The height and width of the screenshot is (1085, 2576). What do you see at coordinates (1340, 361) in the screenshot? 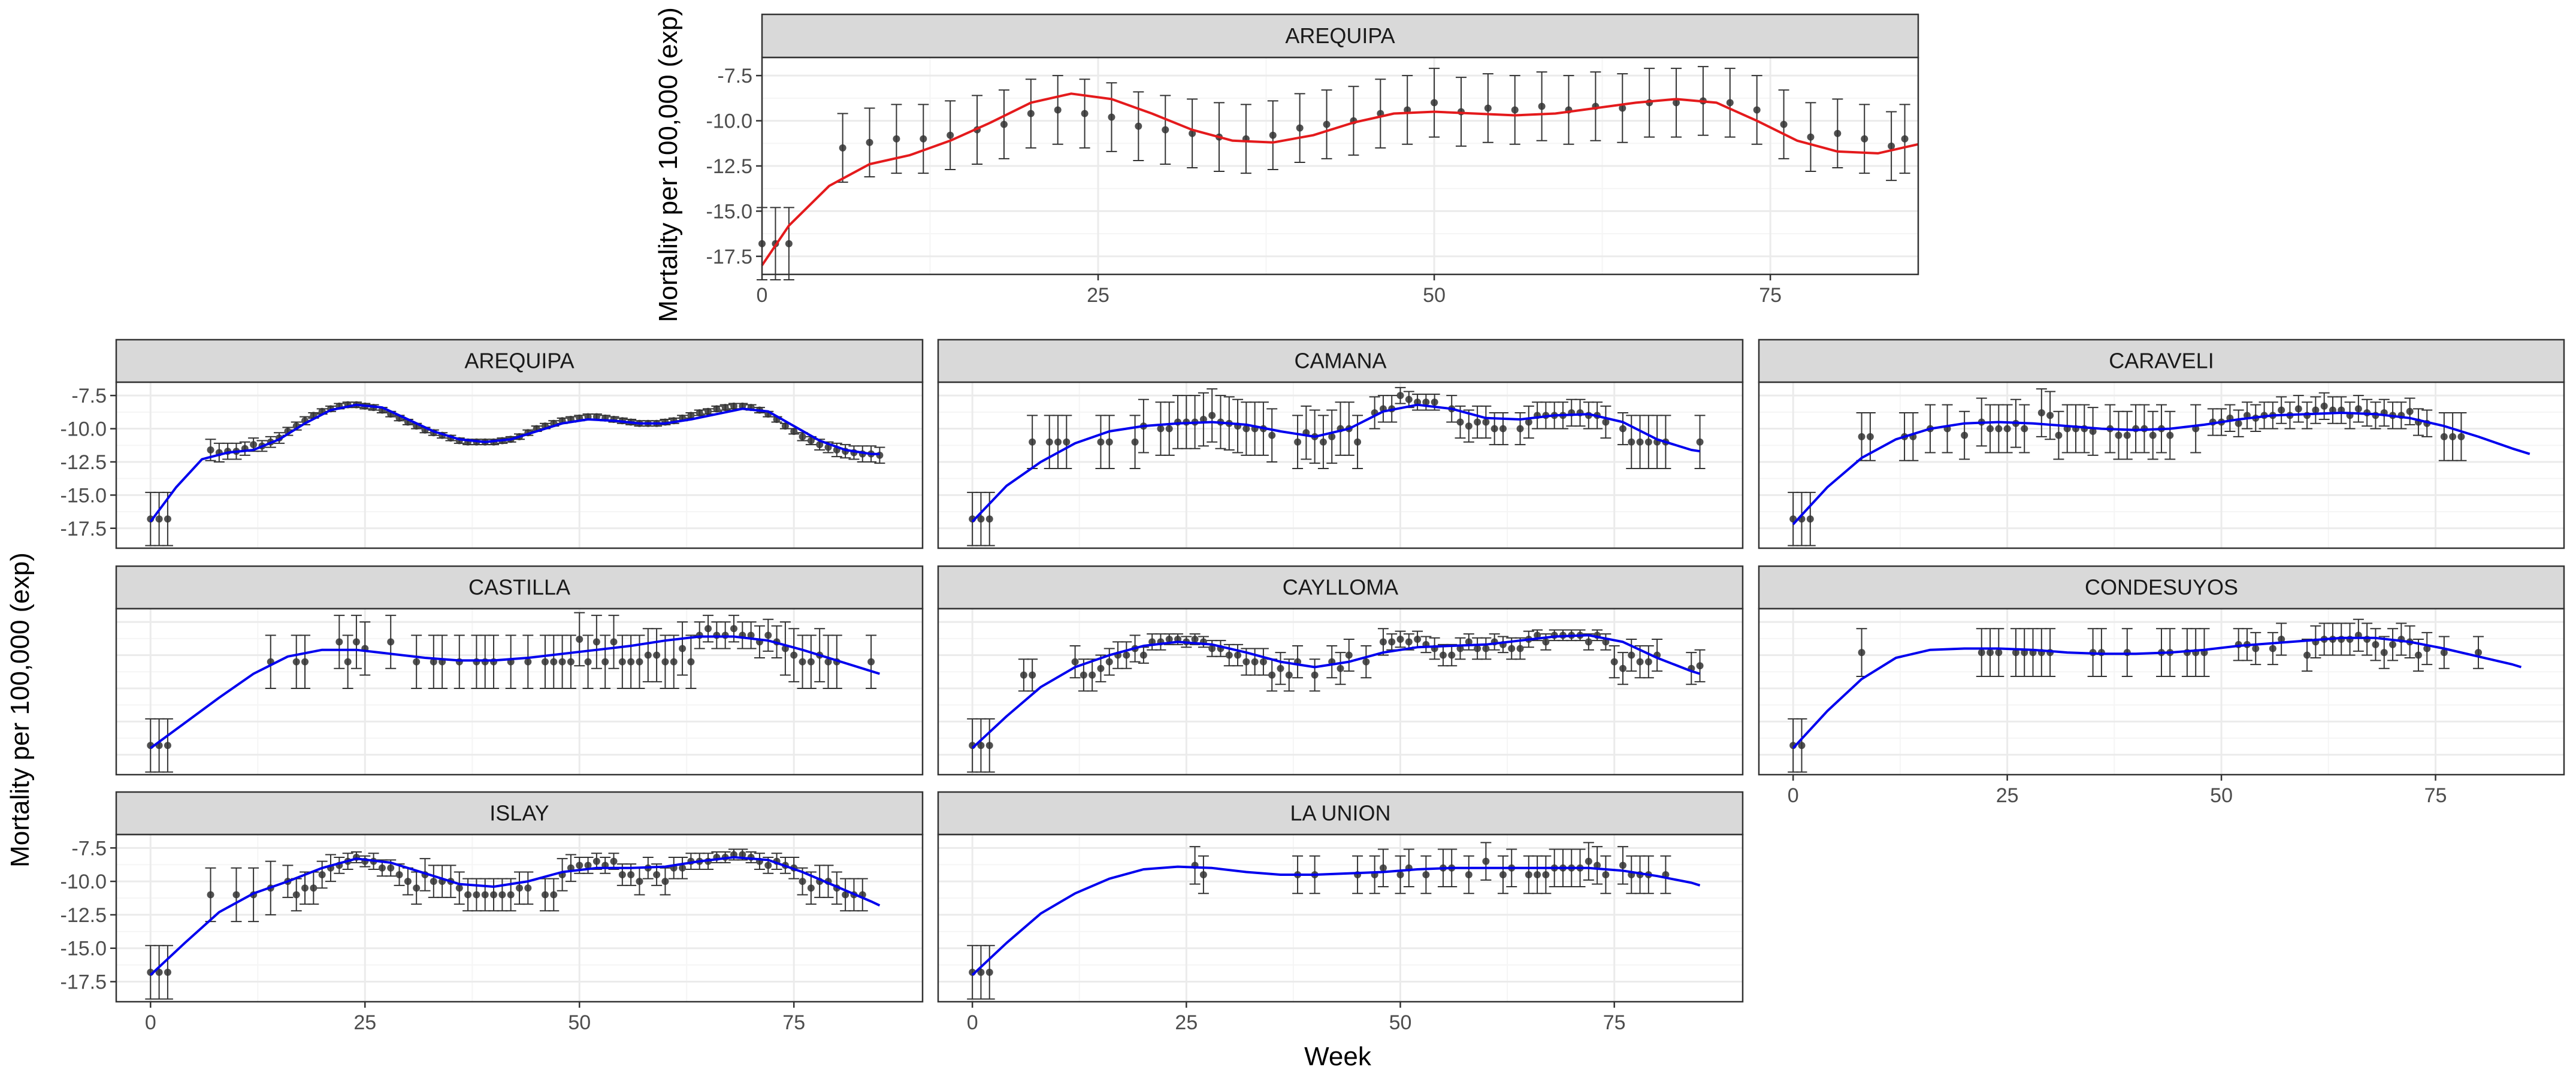
I see `facet-strip-label: CAMANA` at bounding box center [1340, 361].